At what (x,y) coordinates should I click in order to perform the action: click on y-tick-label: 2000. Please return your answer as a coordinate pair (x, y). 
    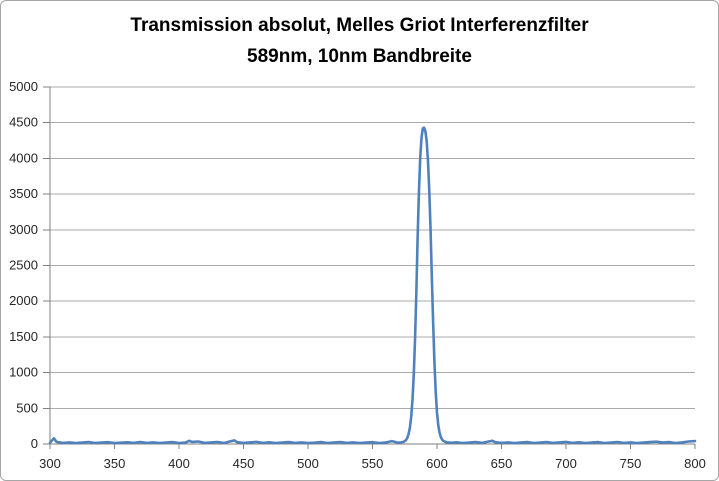
    Looking at the image, I should click on (23, 300).